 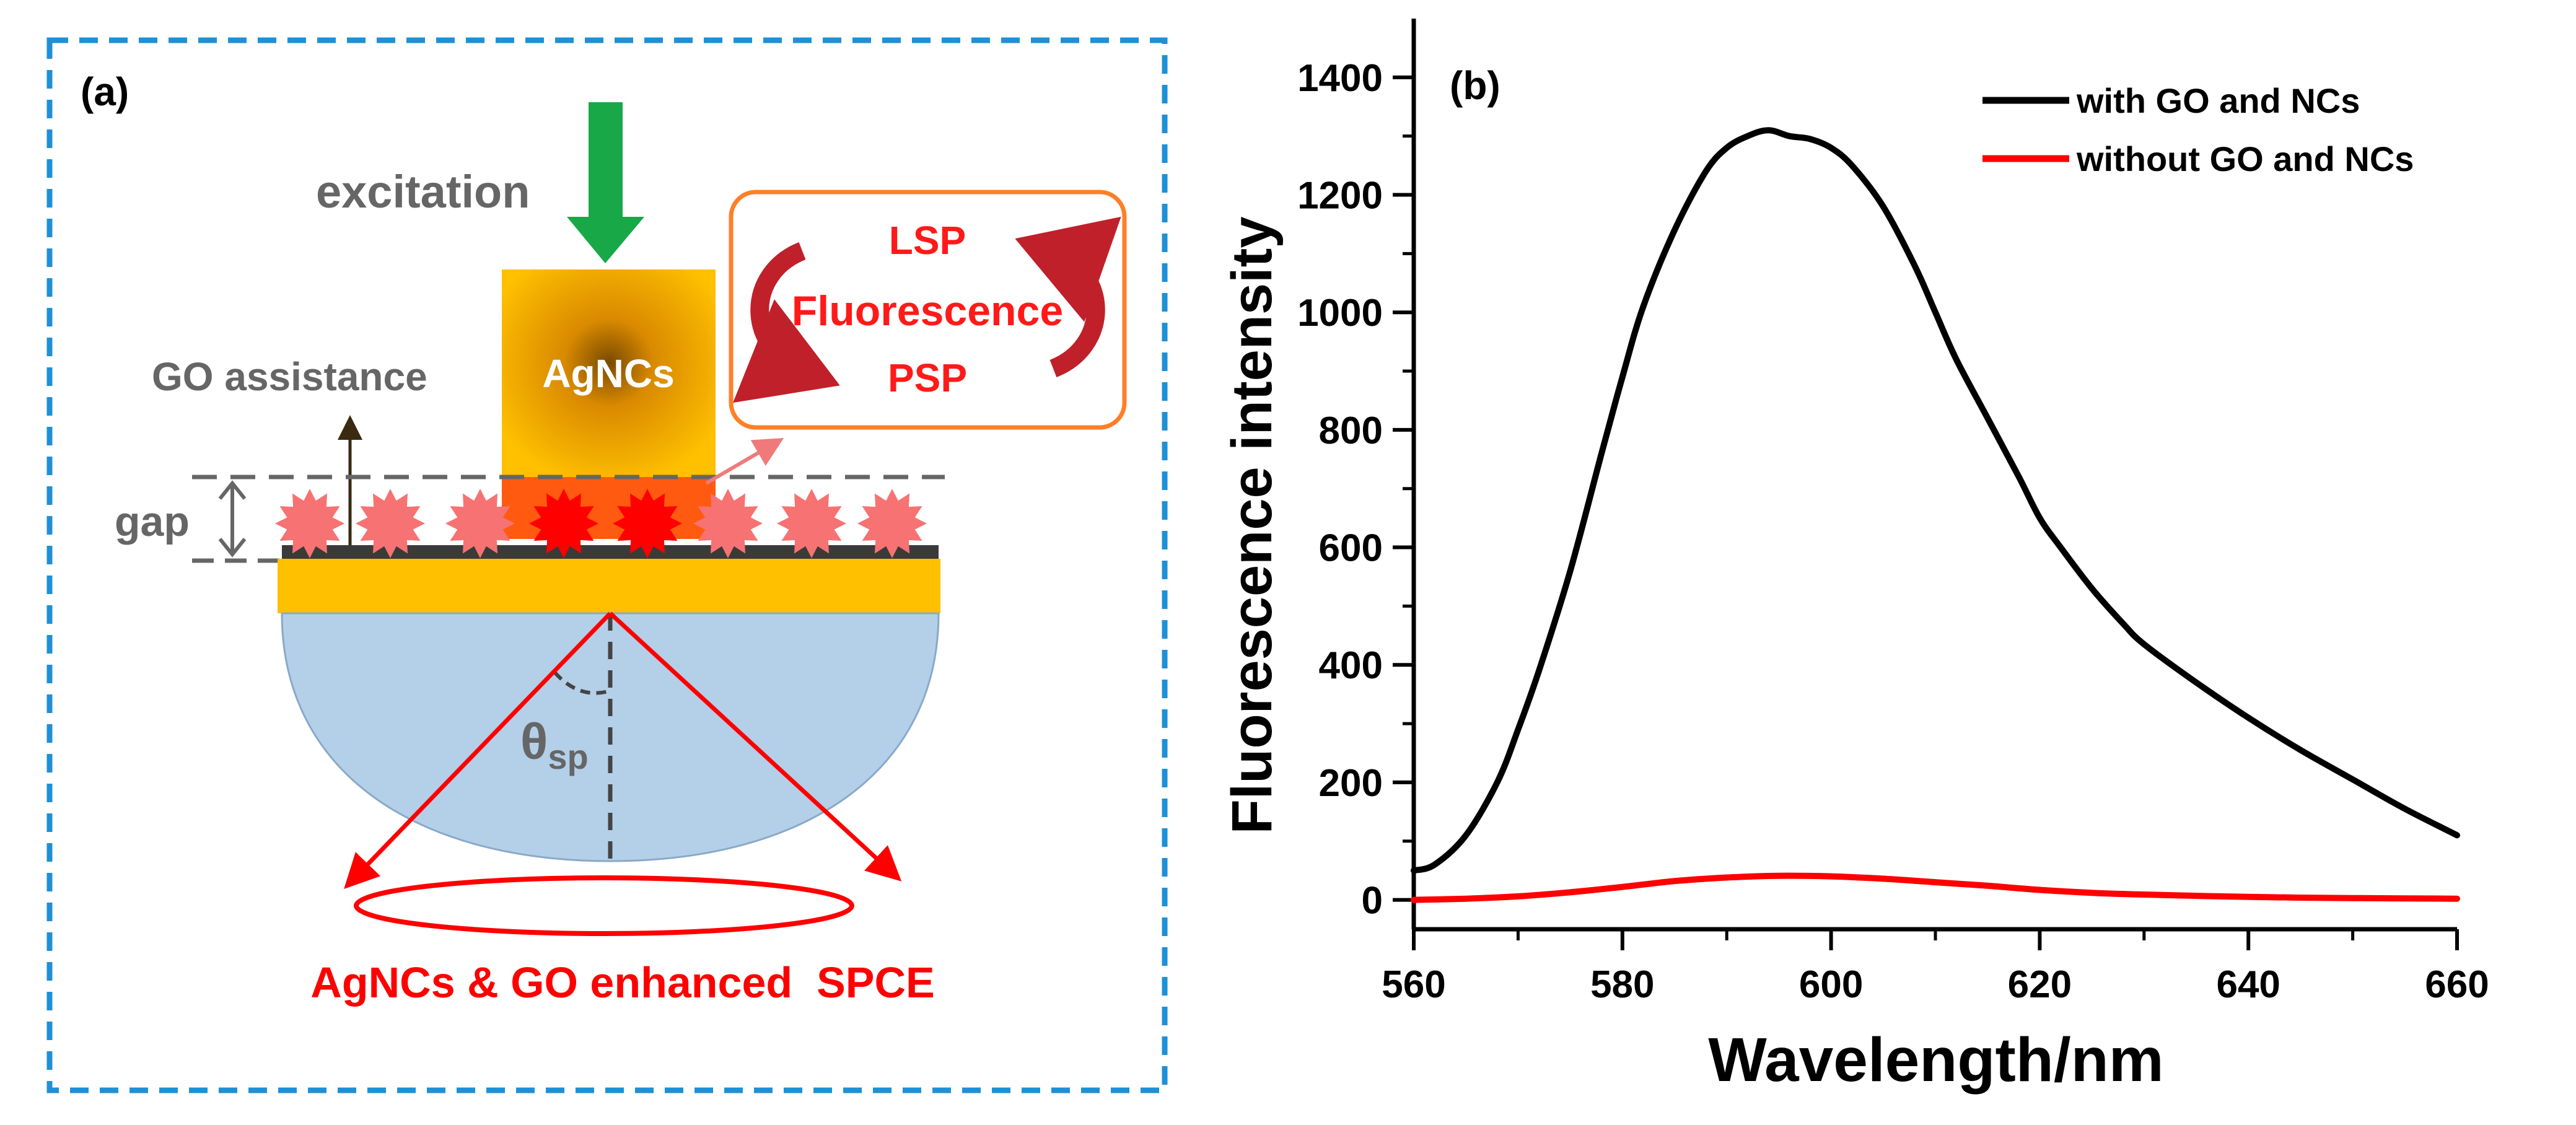 I want to click on y-tick-label: 1000, so click(x=1340, y=313).